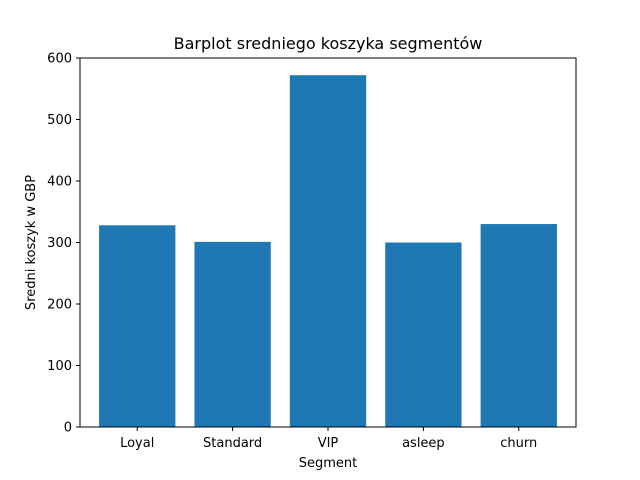 This screenshot has height=480, width=640. I want to click on x-axis-label: Segment, so click(328, 463).